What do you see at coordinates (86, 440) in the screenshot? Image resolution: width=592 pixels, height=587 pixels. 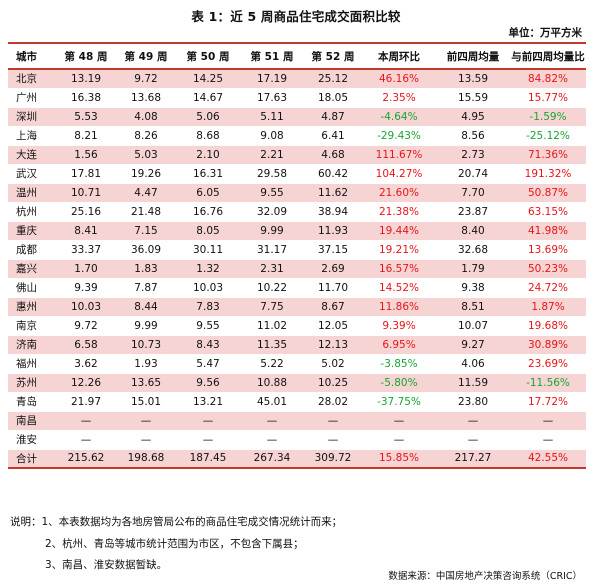 I see `cell-week48: —` at bounding box center [86, 440].